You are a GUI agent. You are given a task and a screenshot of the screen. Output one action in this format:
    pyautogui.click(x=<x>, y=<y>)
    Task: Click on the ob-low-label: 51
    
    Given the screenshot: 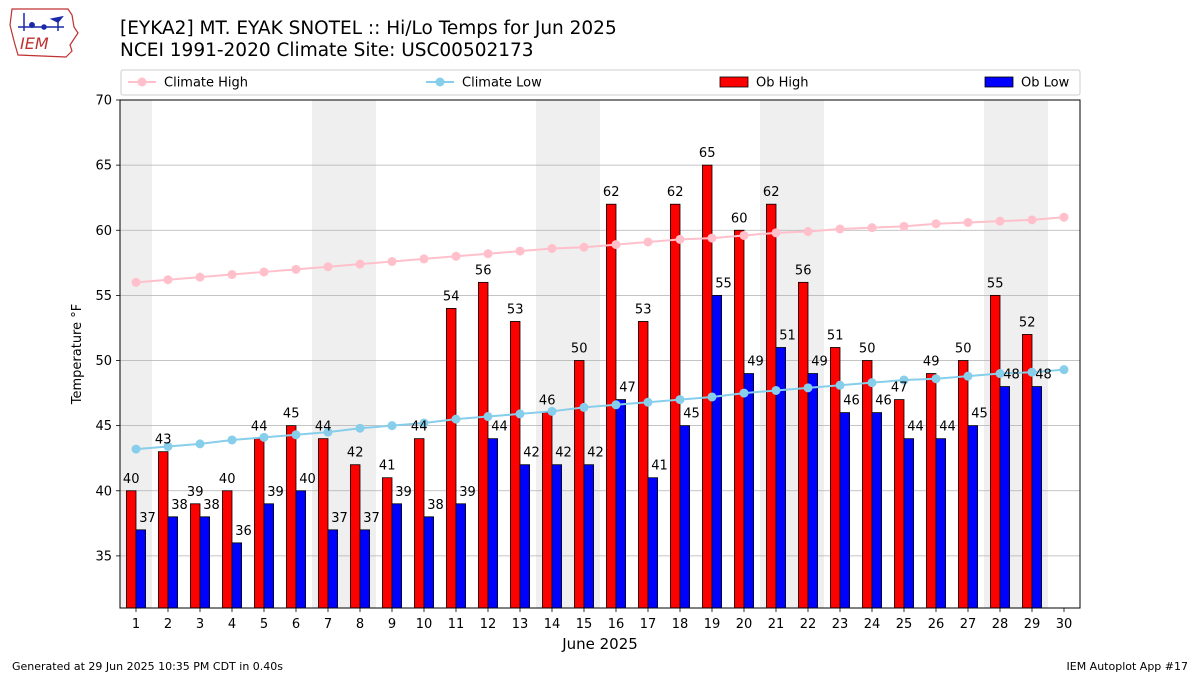 What is the action you would take?
    pyautogui.click(x=787, y=335)
    